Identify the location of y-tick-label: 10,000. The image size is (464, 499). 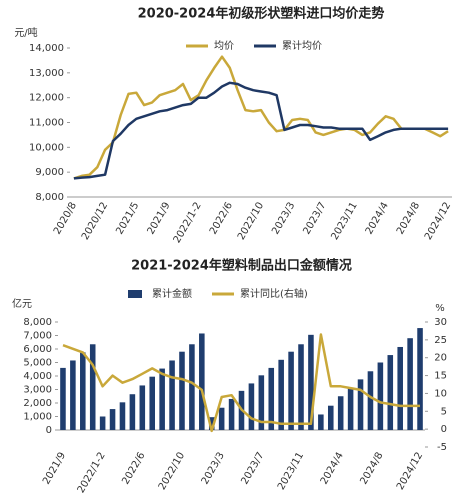
(46, 147).